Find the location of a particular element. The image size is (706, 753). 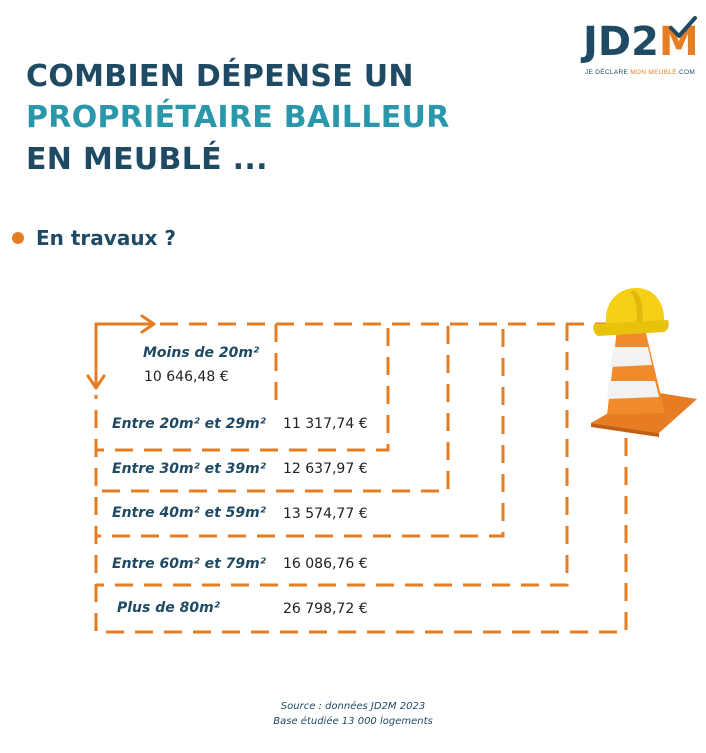

row-value-20-29: 11 317,74 € is located at coordinates (325, 424).